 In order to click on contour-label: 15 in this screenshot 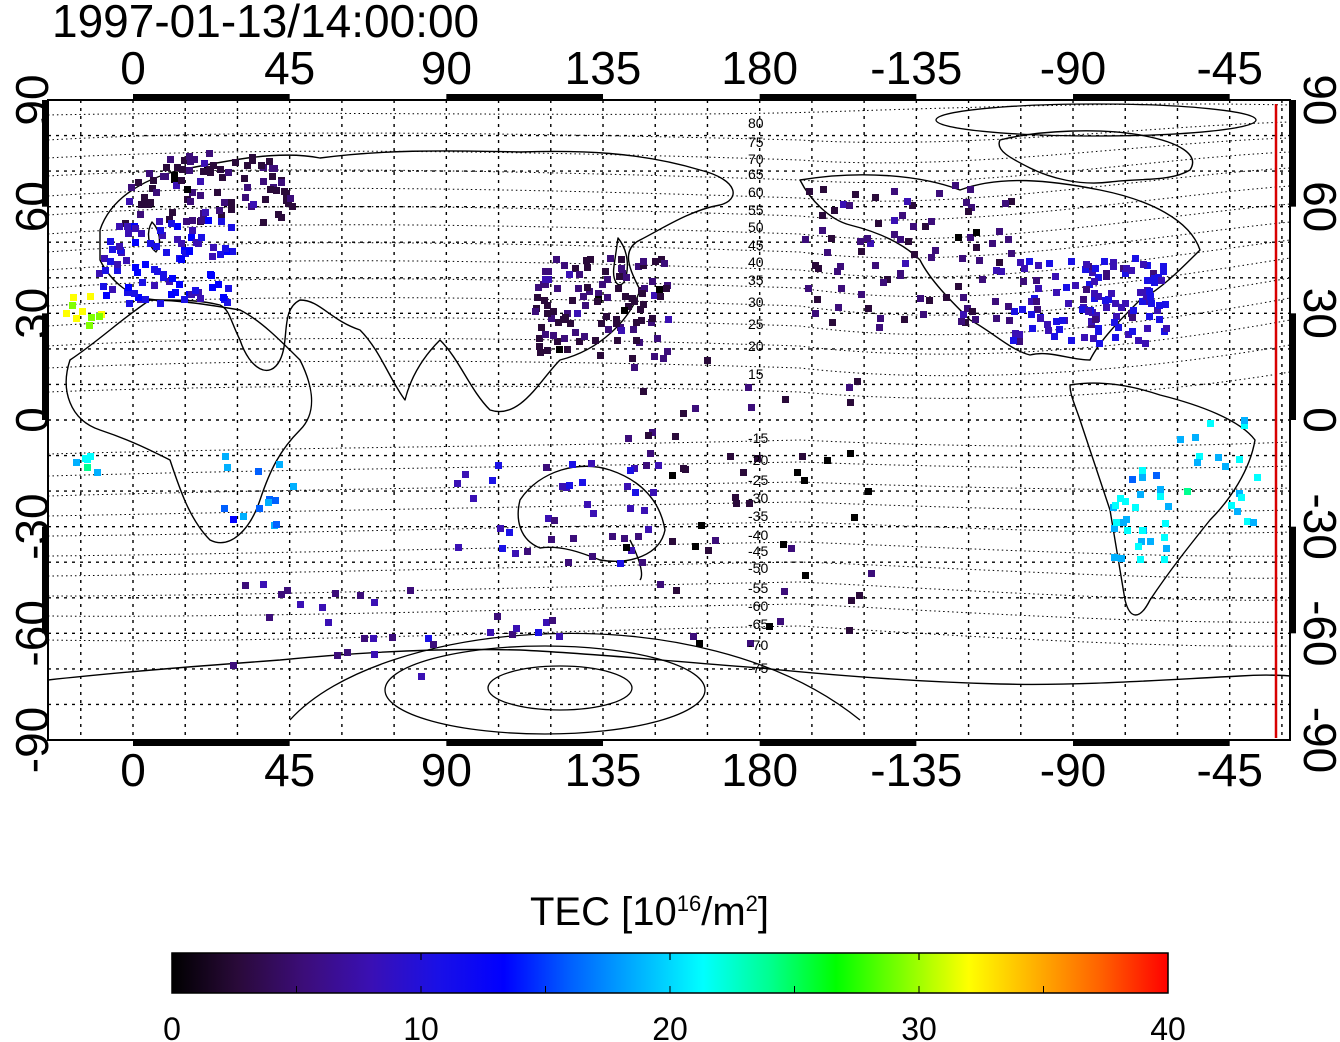, I will do `click(756, 374)`.